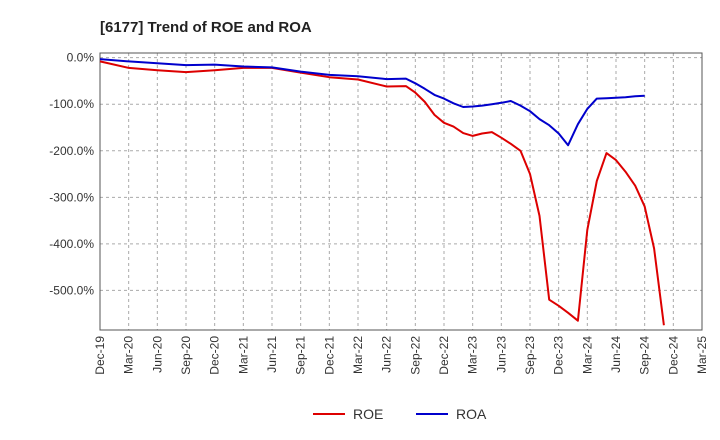 The width and height of the screenshot is (720, 440). I want to click on legend-label-roa: ROA, so click(471, 414).